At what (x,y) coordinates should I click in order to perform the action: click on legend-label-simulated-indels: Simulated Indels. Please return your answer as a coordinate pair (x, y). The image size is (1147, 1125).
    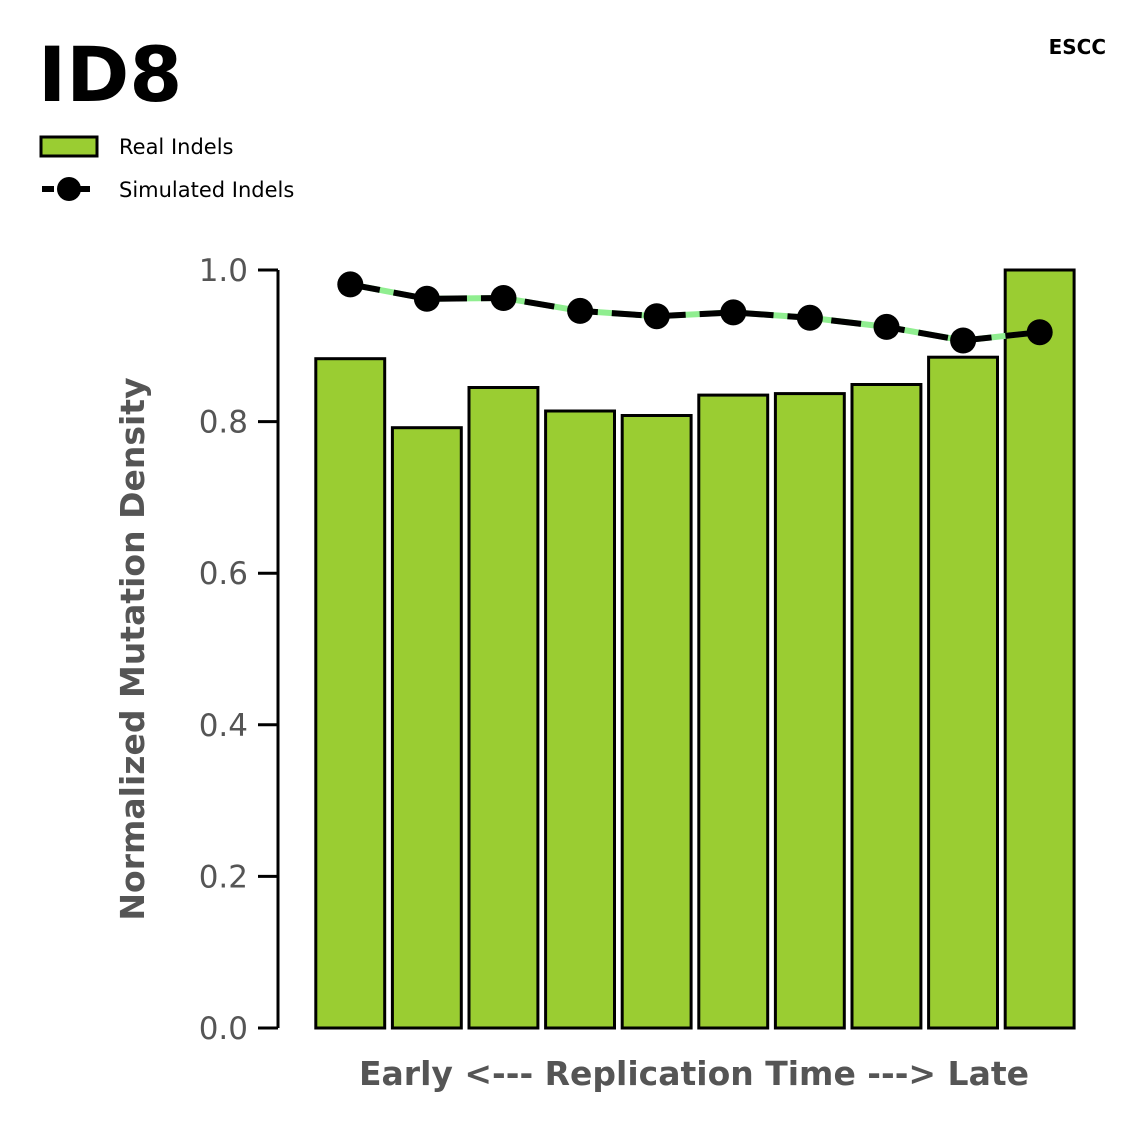
    Looking at the image, I should click on (206, 190).